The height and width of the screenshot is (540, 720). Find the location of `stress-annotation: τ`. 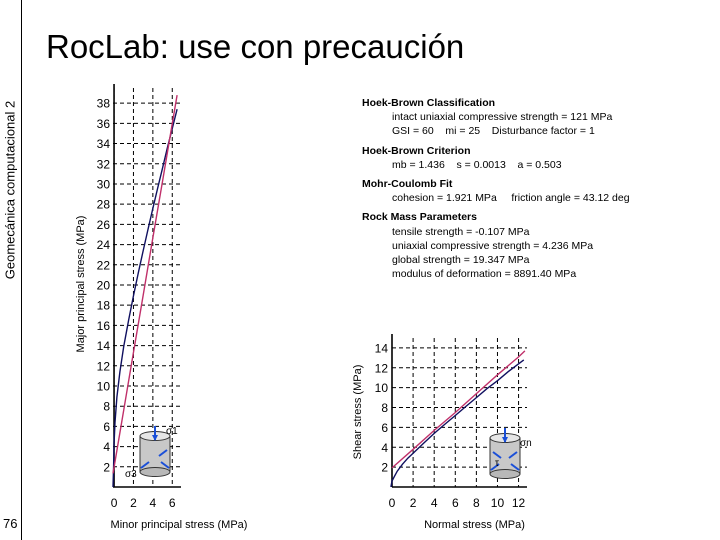

stress-annotation: τ is located at coordinates (497, 463).